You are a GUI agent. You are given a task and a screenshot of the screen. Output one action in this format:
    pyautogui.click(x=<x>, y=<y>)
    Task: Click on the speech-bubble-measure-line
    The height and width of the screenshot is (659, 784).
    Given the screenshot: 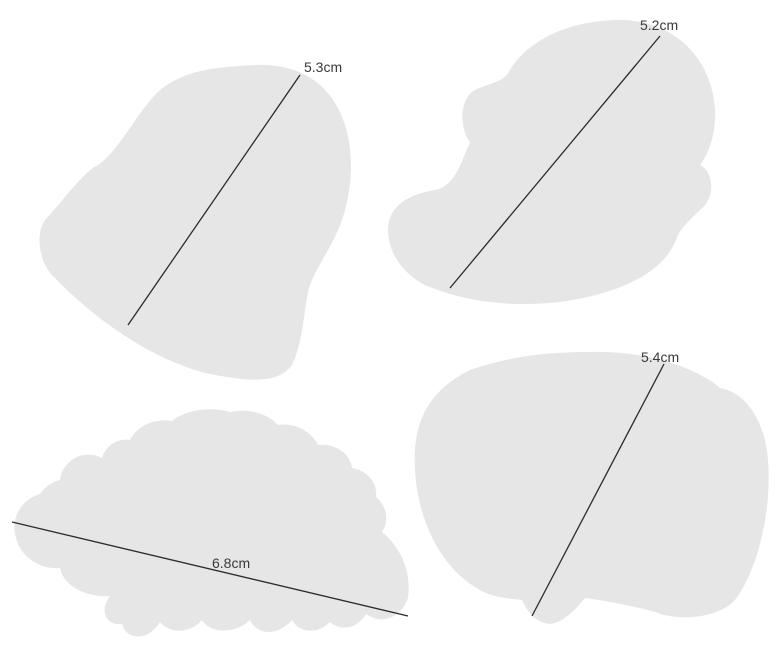 What is the action you would take?
    pyautogui.click(x=598, y=490)
    